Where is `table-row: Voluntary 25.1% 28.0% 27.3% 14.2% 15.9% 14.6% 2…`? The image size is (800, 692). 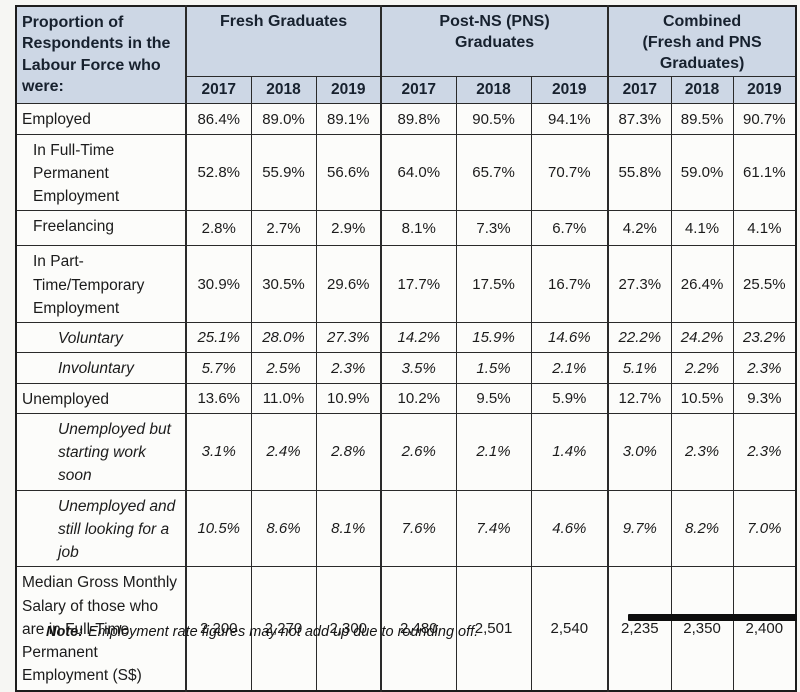 table-row: Voluntary 25.1% 28.0% 27.3% 14.2% 15.9% 14.6% 2… is located at coordinates (406, 338).